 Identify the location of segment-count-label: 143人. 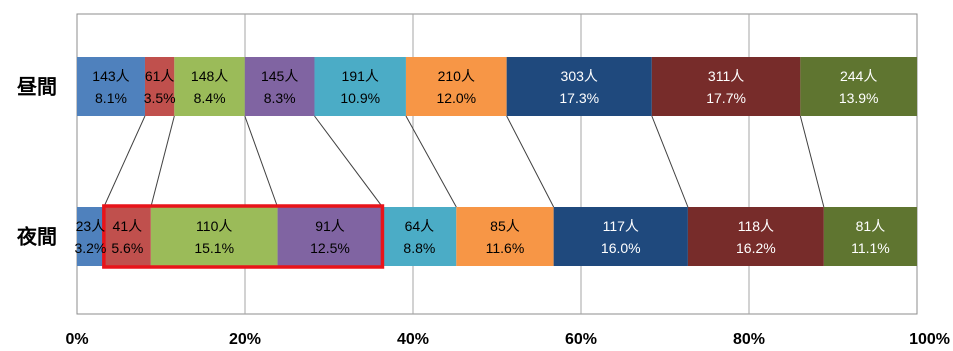
(110, 76).